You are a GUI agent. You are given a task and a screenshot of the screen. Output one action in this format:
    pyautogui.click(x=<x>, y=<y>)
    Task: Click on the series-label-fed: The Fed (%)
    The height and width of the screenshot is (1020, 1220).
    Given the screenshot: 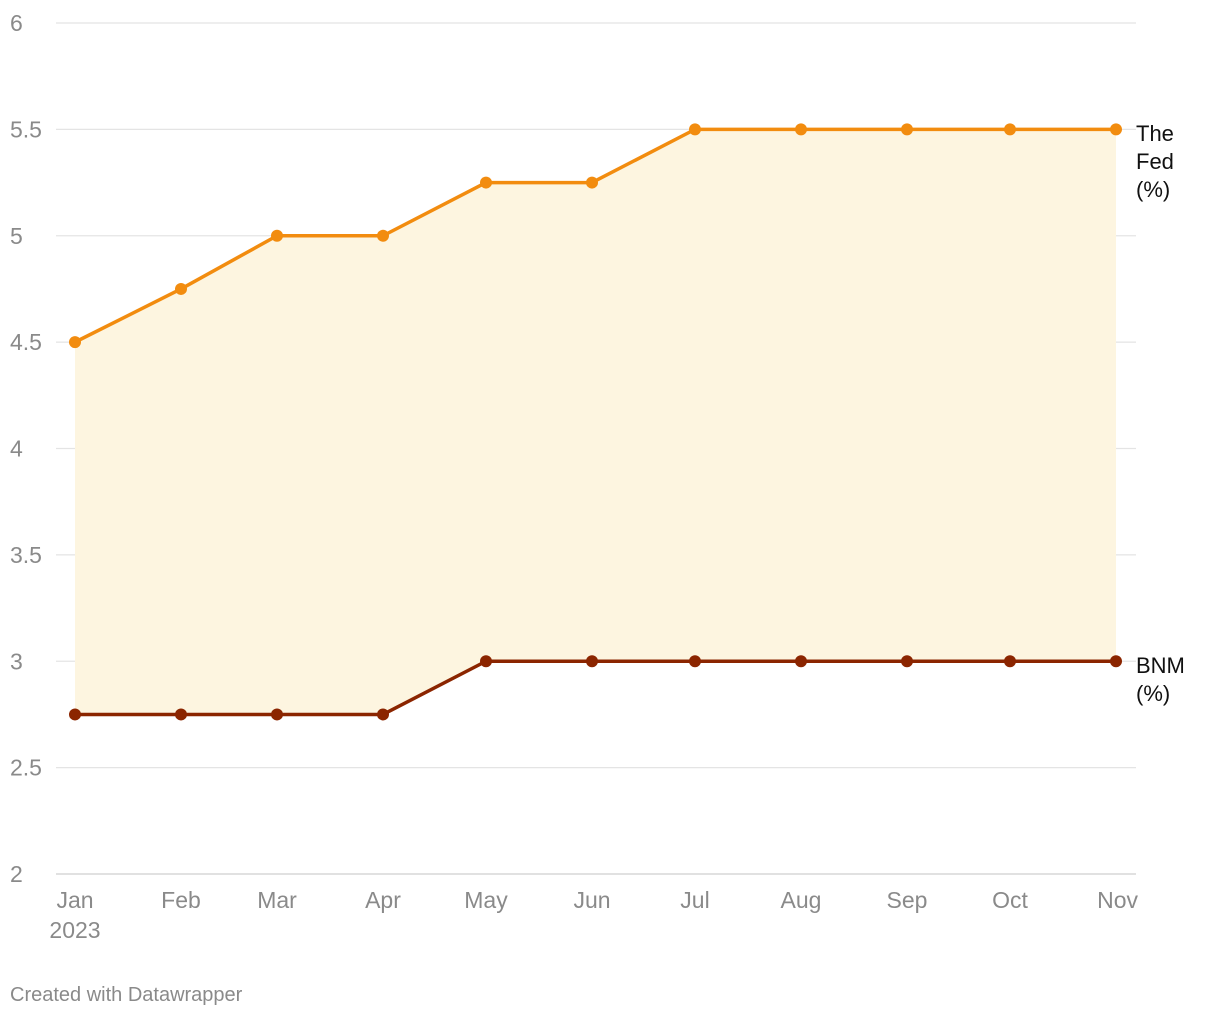 What is the action you would take?
    pyautogui.click(x=1155, y=161)
    